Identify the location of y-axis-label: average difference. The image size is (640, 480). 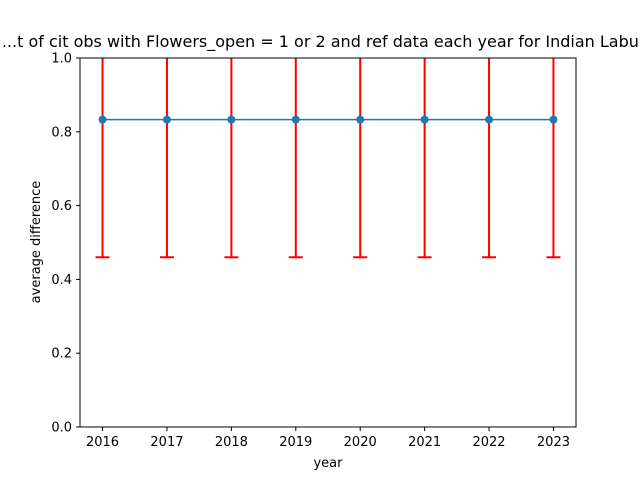
(36, 242).